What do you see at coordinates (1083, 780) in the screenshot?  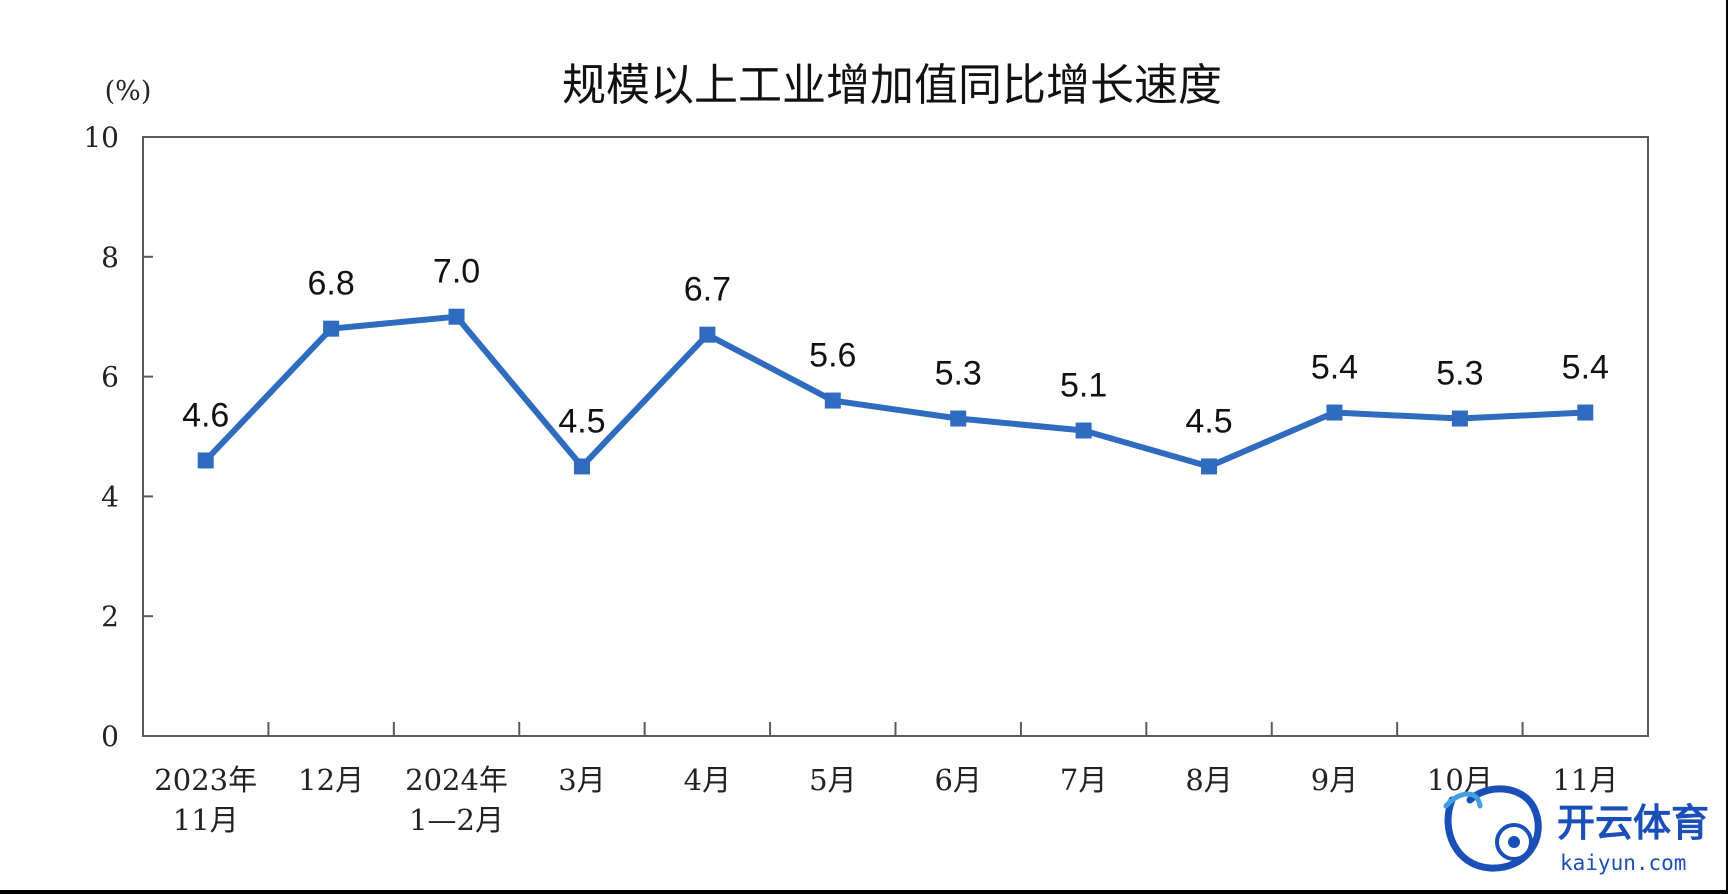 I see `x-tick-label: 7月` at bounding box center [1083, 780].